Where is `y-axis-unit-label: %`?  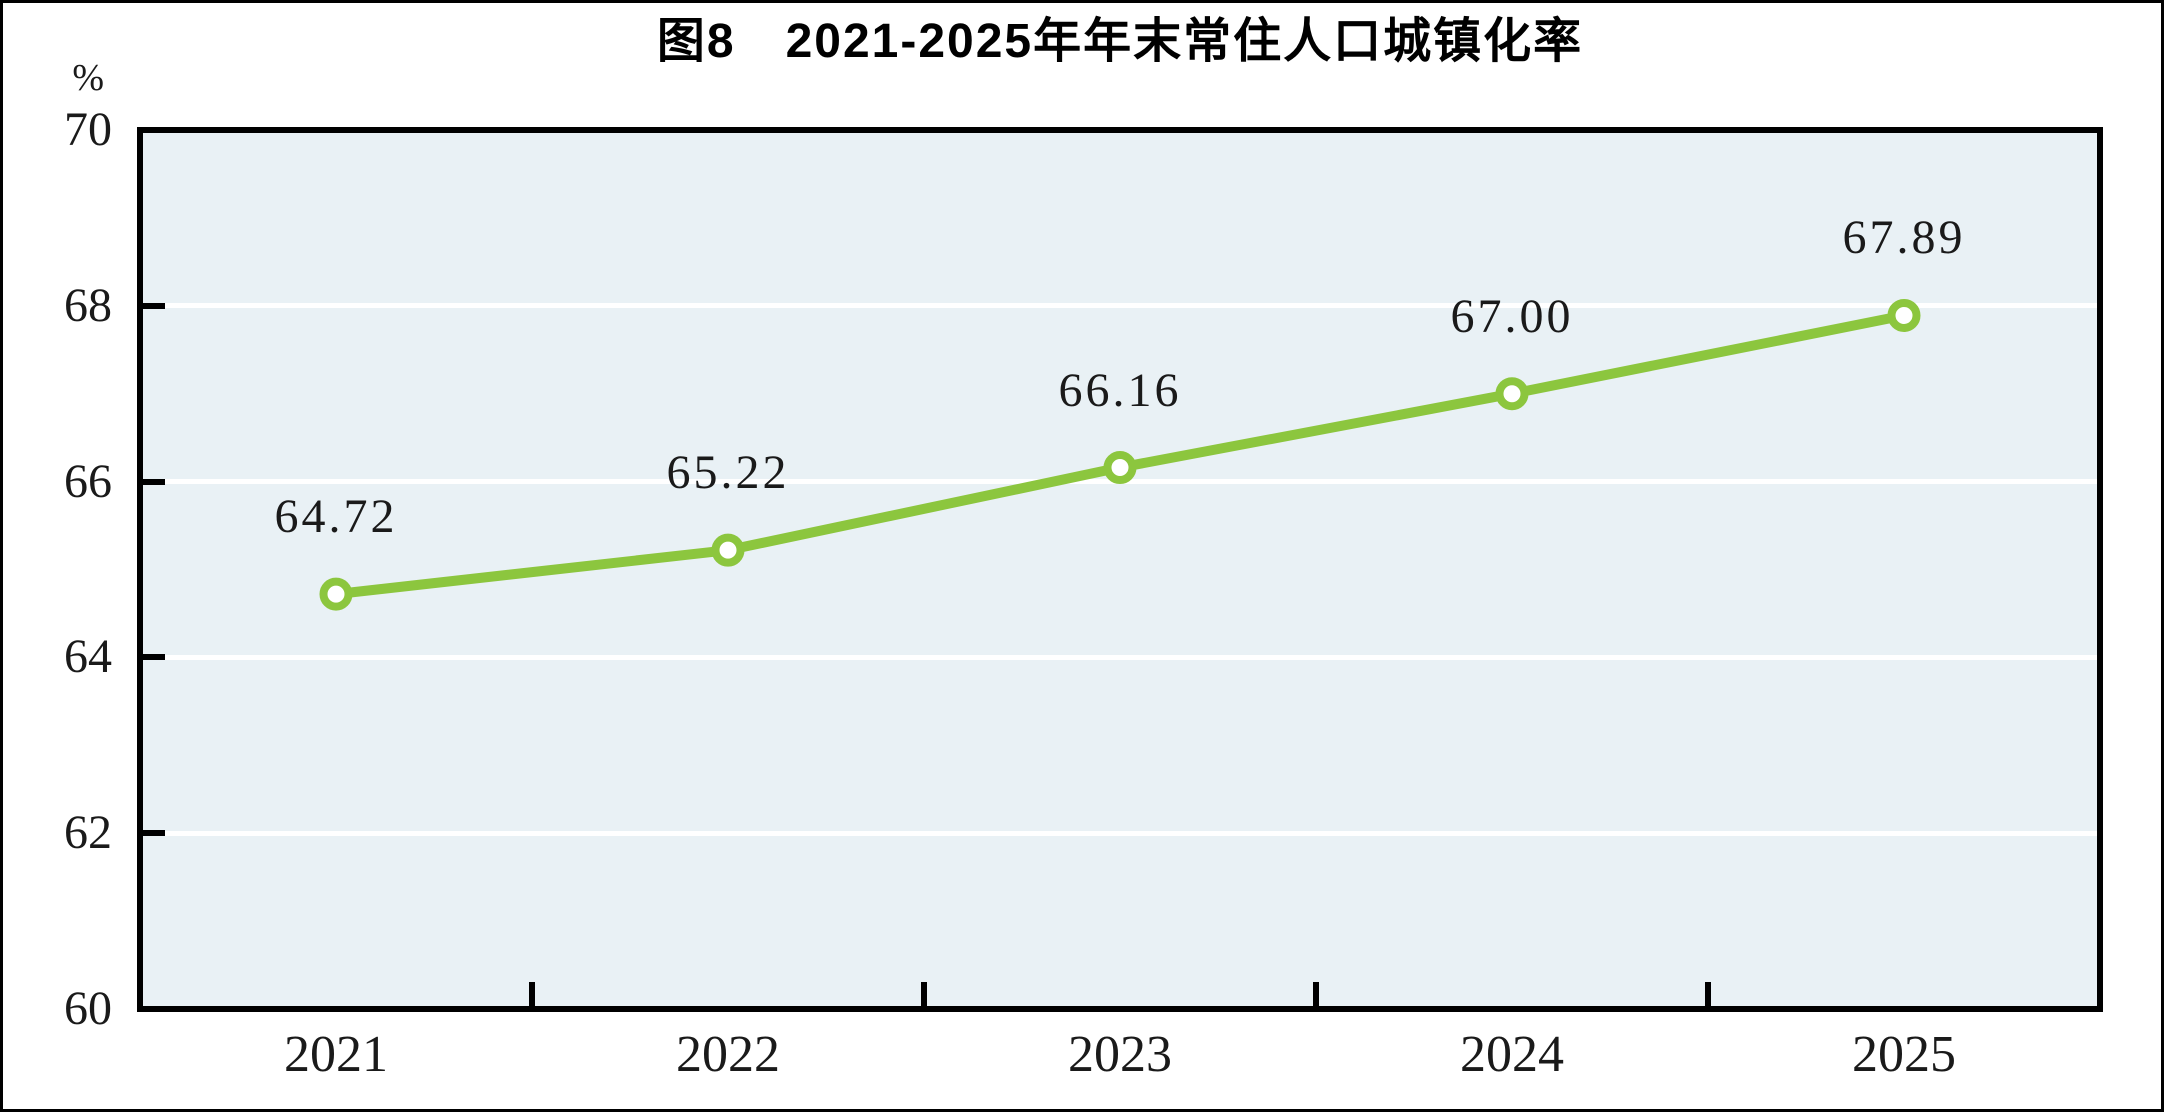 y-axis-unit-label: % is located at coordinates (88, 78).